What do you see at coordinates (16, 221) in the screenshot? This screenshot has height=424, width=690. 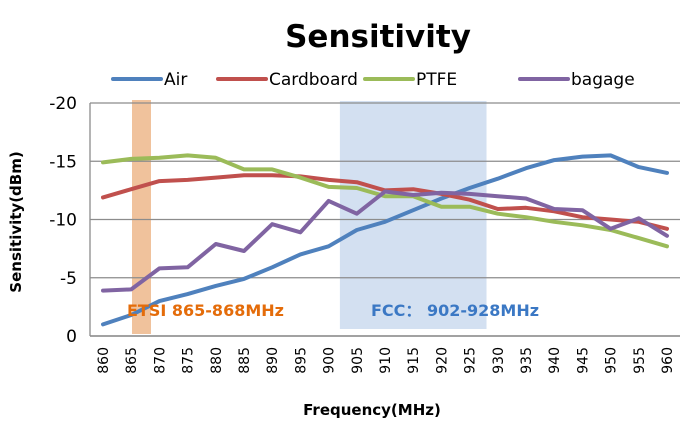 I see `y-axis-title: Sensitivity(dBm)` at bounding box center [16, 221].